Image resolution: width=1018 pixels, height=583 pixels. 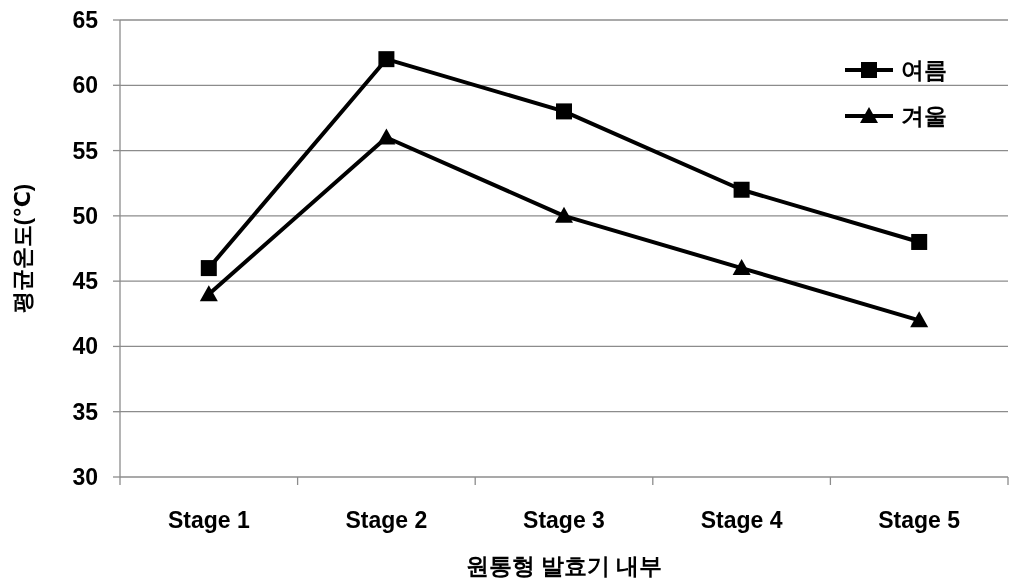 I want to click on x-tick-label: Stage 3, so click(x=564, y=520).